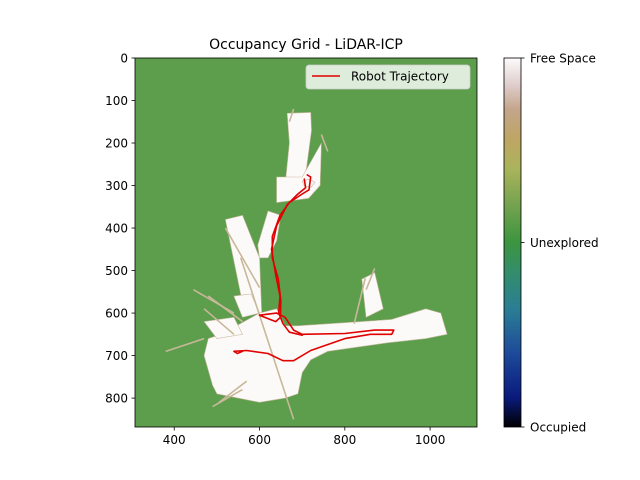  I want to click on colorbar-tick-label: Free Space, so click(563, 59).